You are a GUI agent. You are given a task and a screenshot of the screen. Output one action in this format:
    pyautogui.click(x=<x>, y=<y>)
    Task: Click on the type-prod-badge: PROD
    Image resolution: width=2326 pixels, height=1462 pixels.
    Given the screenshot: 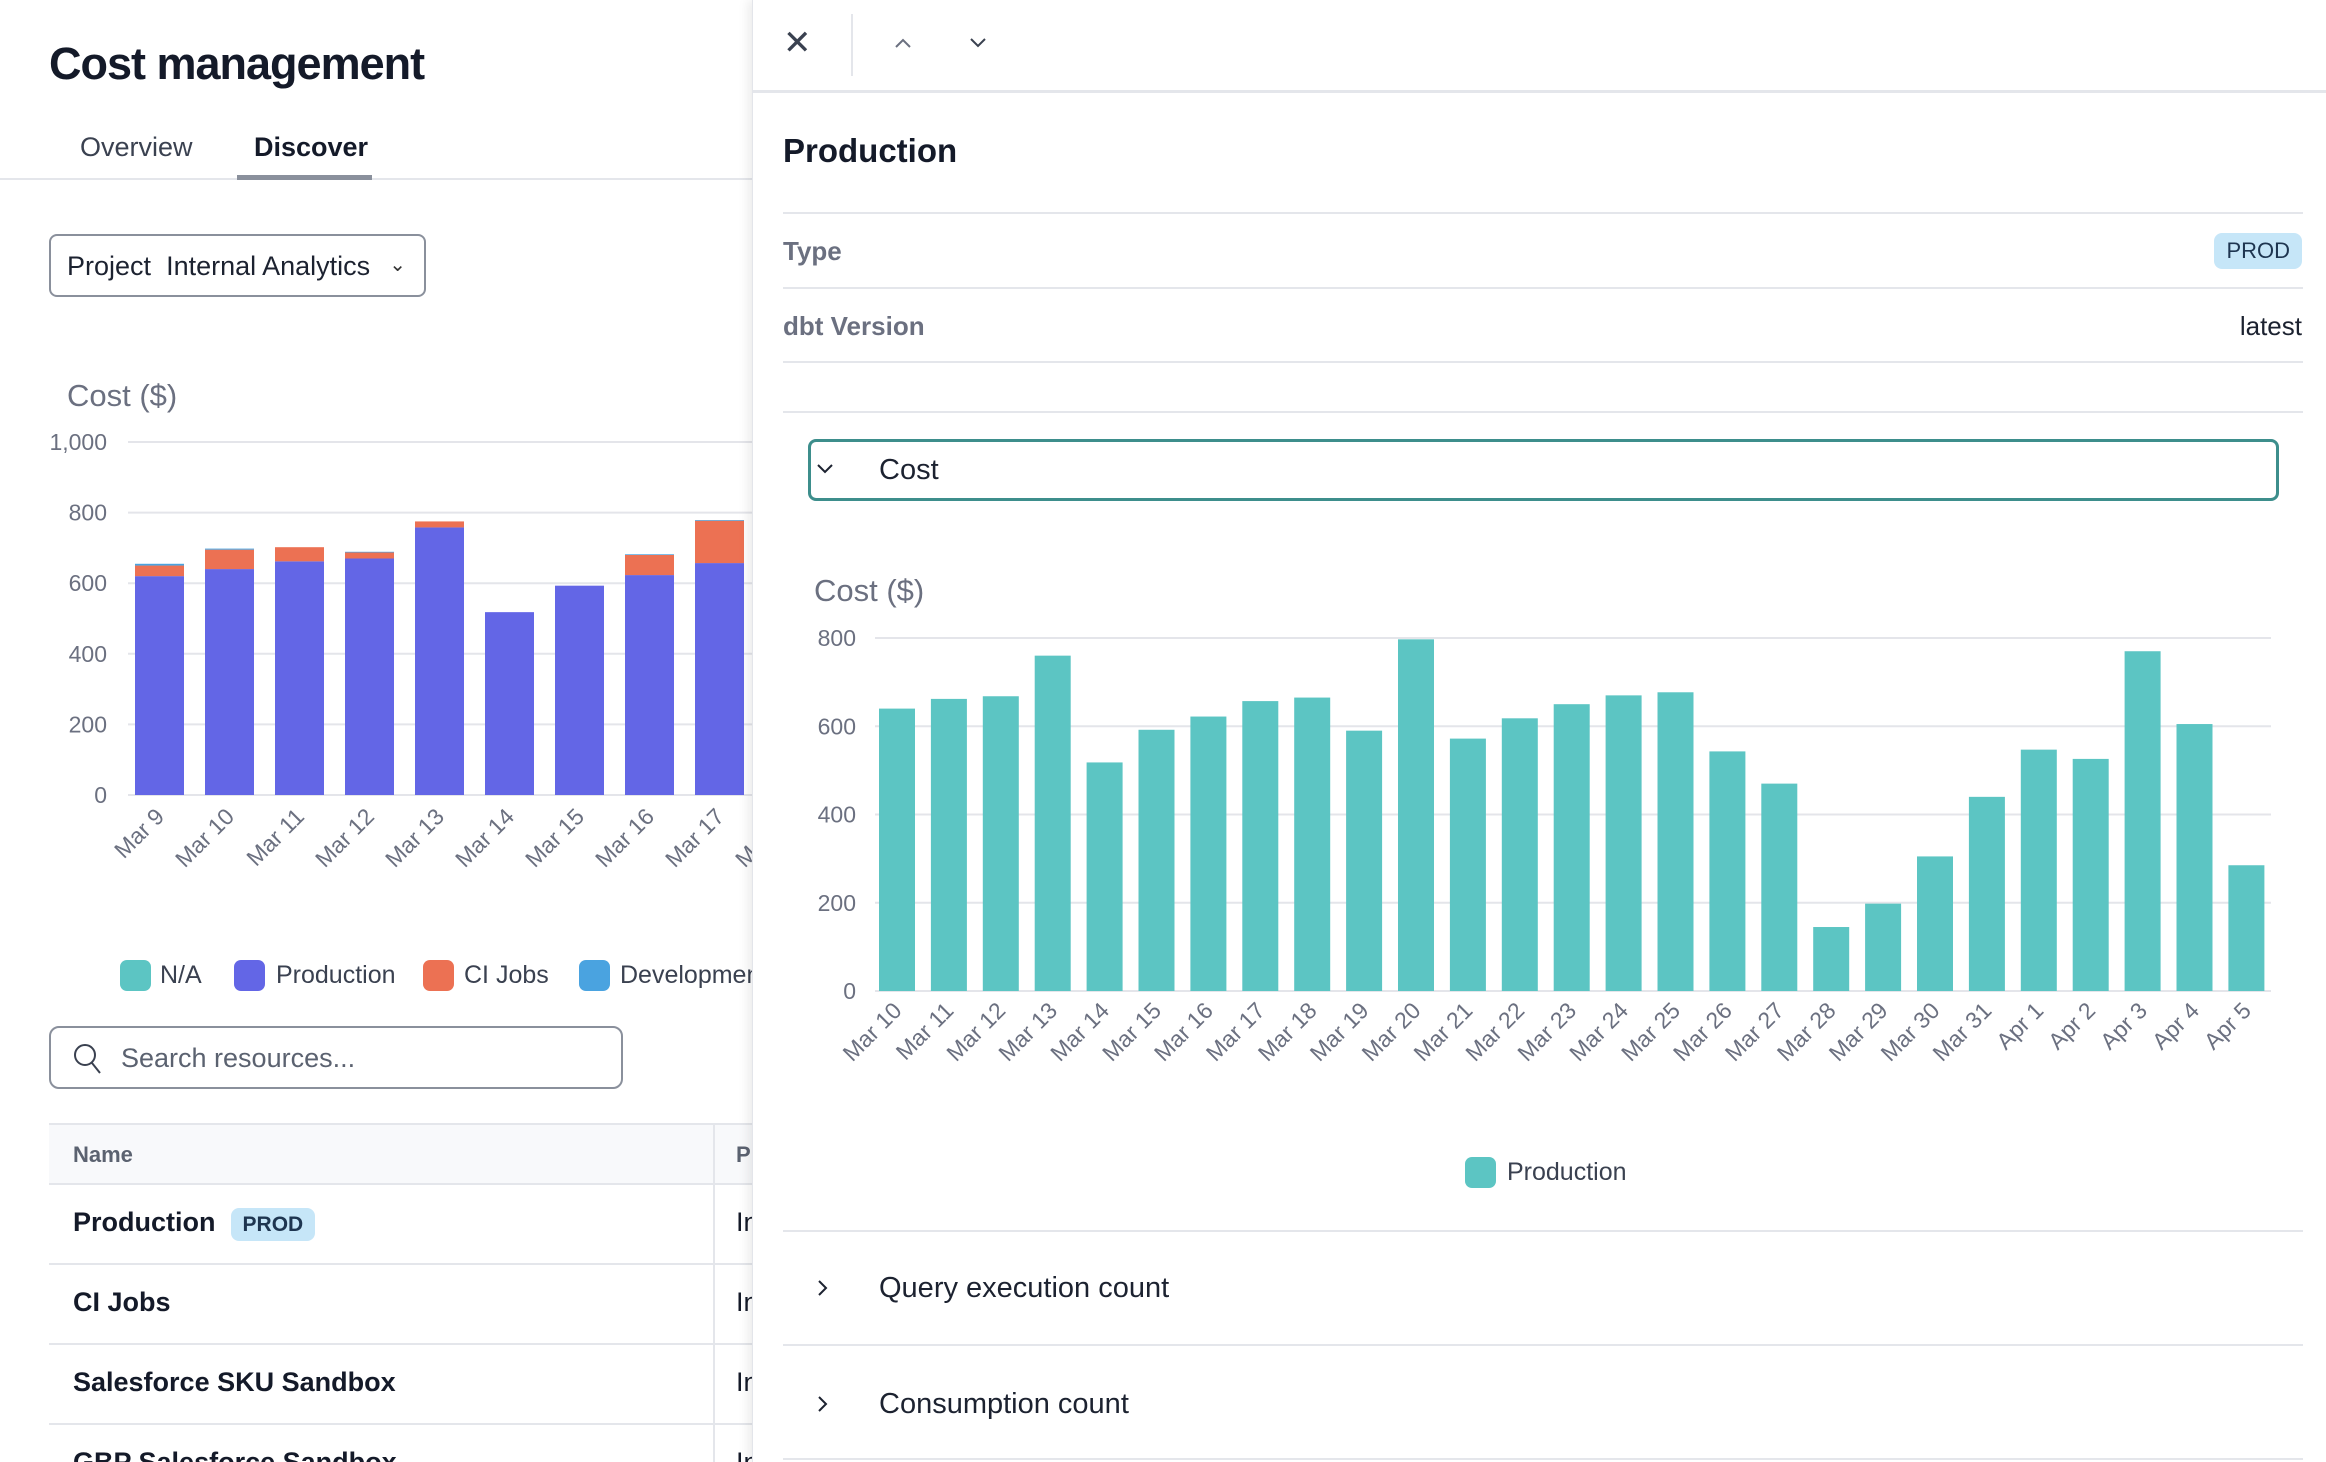 What is the action you would take?
    pyautogui.click(x=2258, y=251)
    